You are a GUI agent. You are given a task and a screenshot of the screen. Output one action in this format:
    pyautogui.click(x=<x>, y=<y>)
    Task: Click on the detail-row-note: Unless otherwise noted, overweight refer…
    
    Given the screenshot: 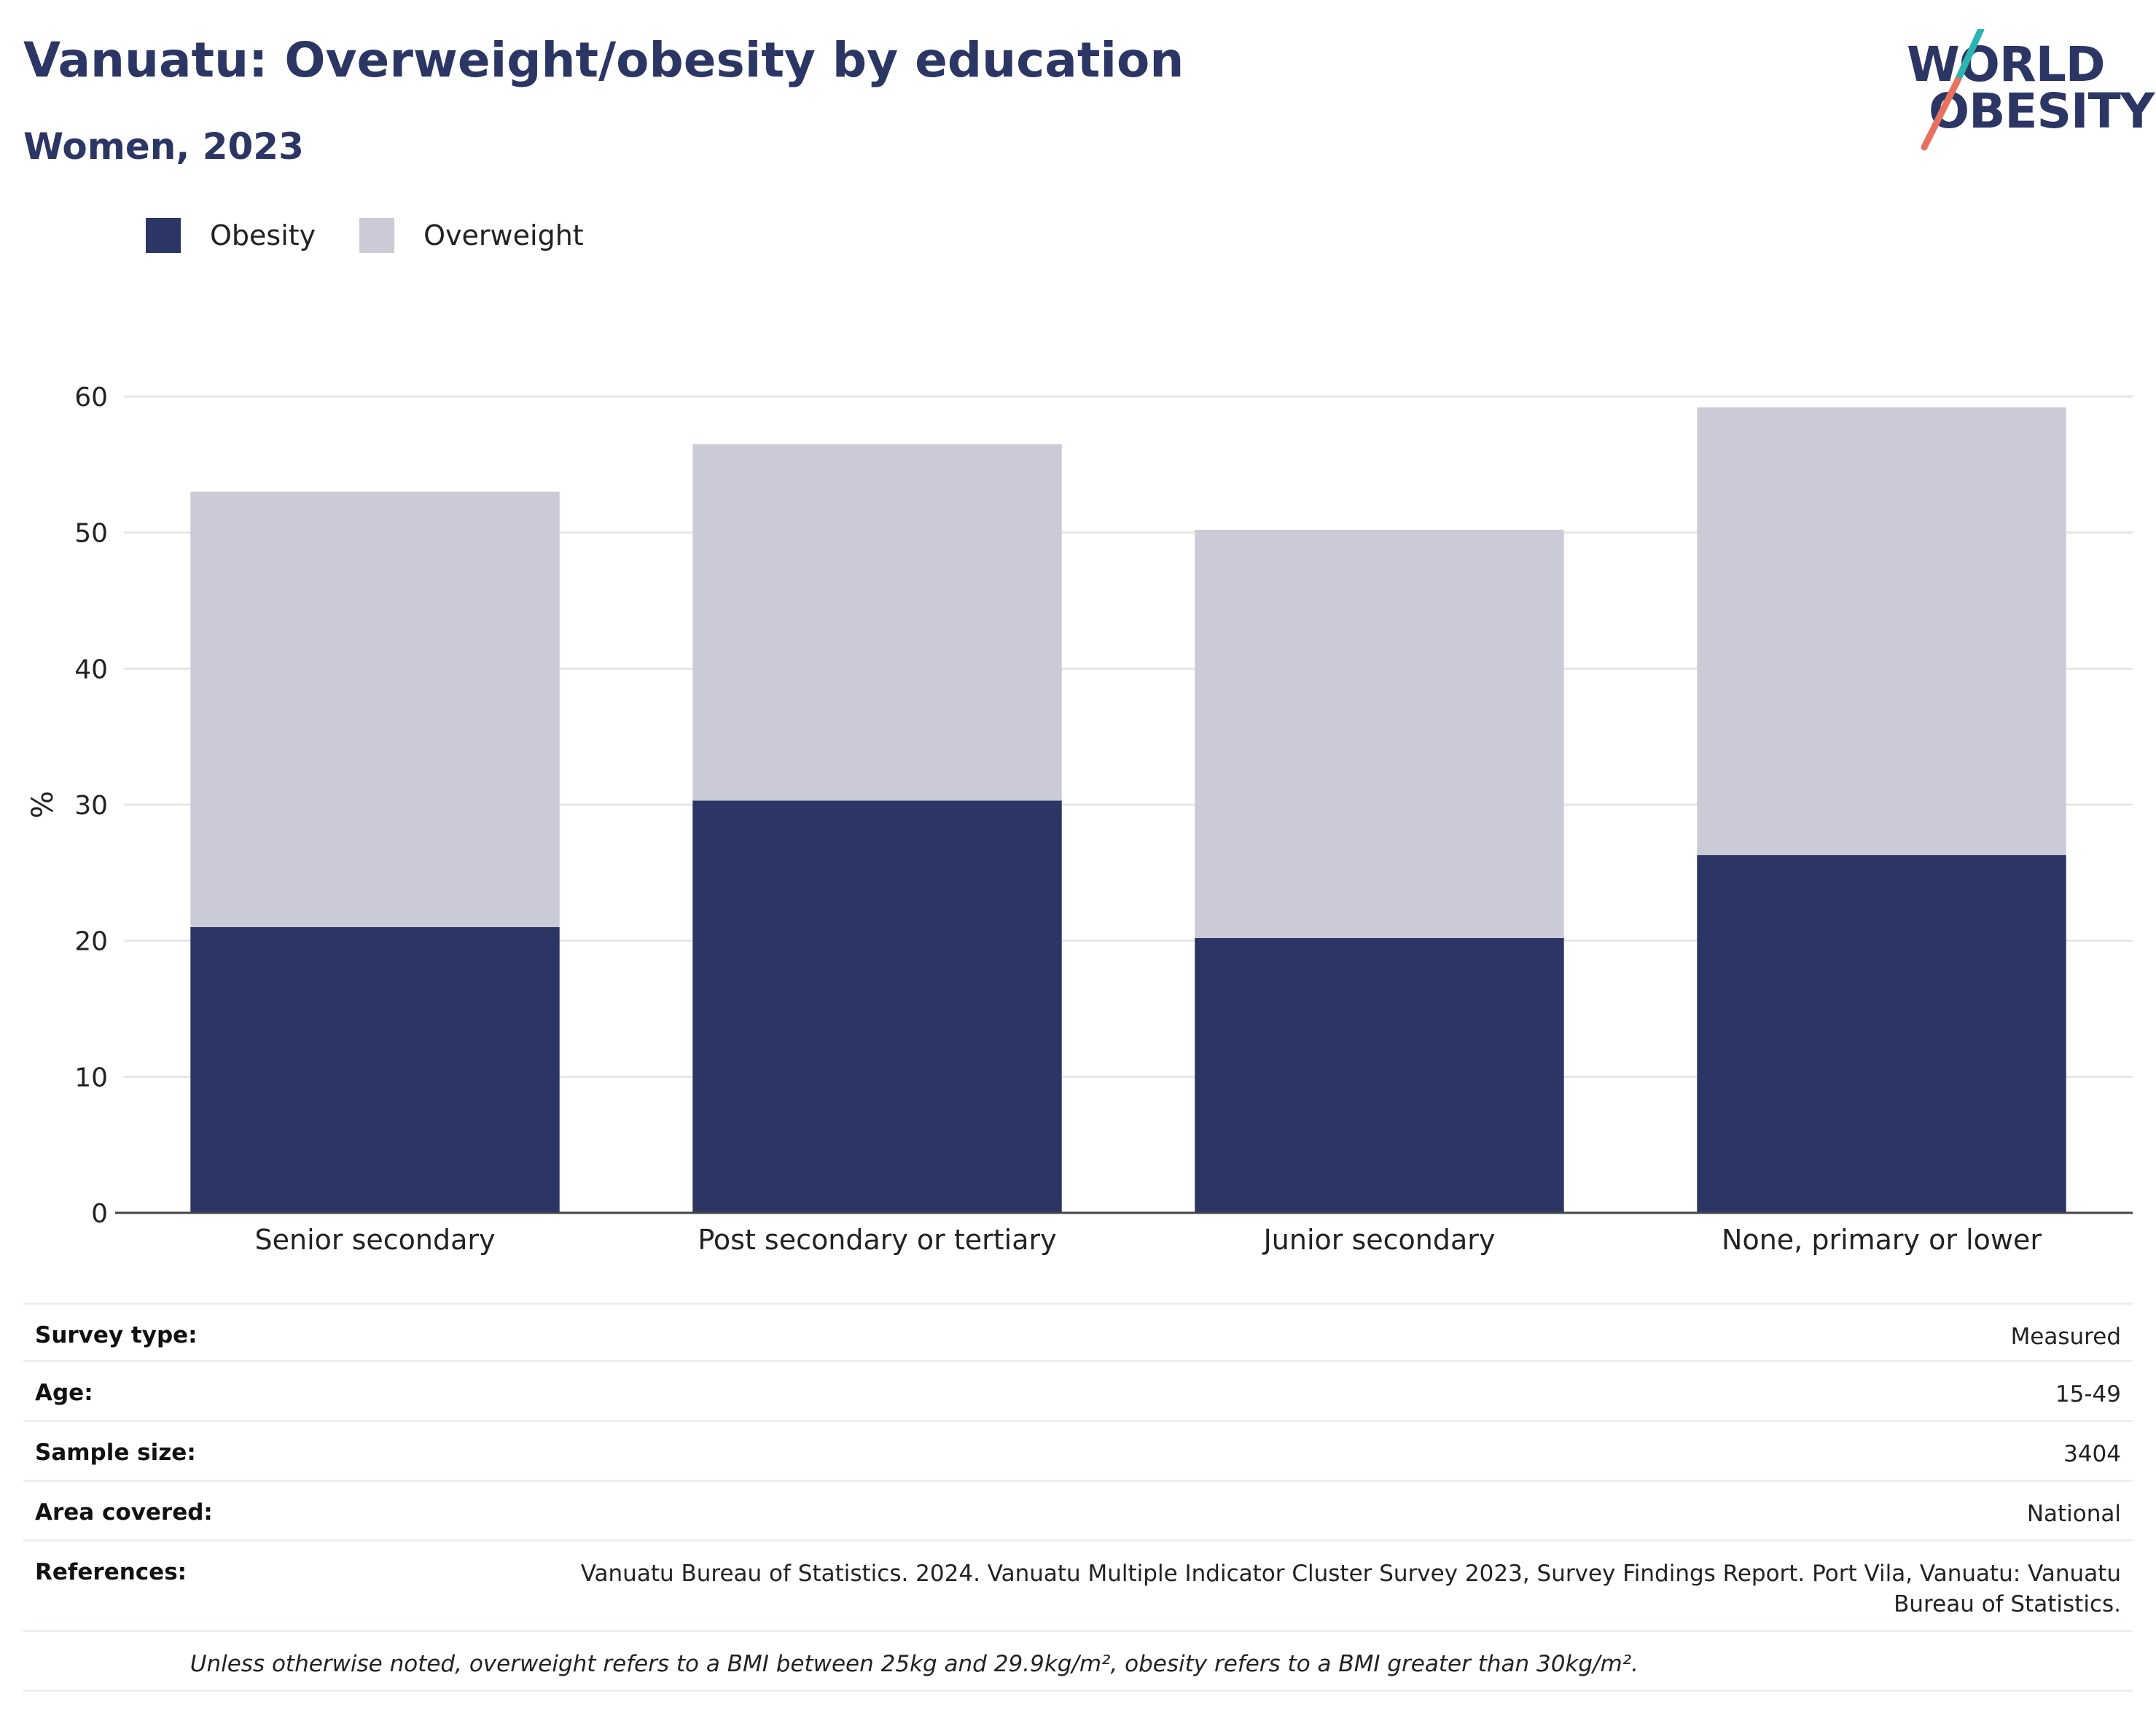 What is the action you would take?
    pyautogui.click(x=1078, y=1662)
    